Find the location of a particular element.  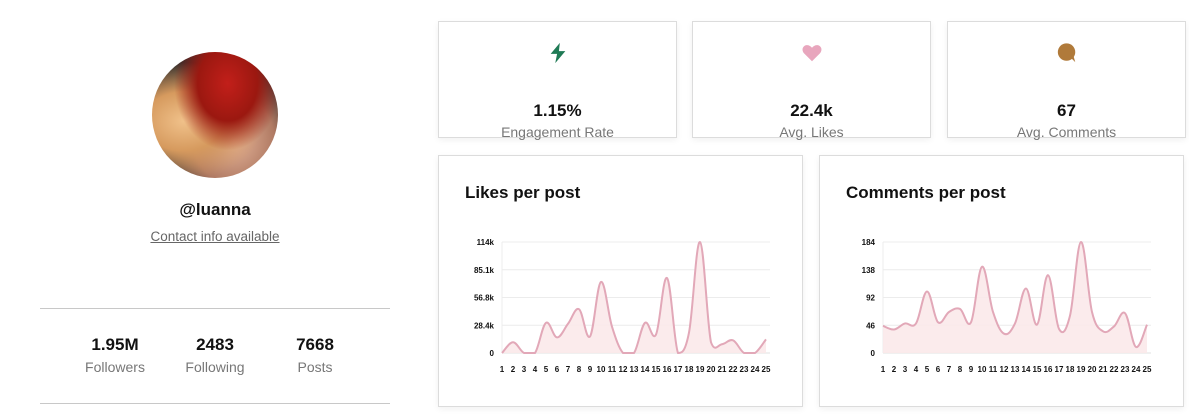

kpi-value: 67 is located at coordinates (1066, 110).